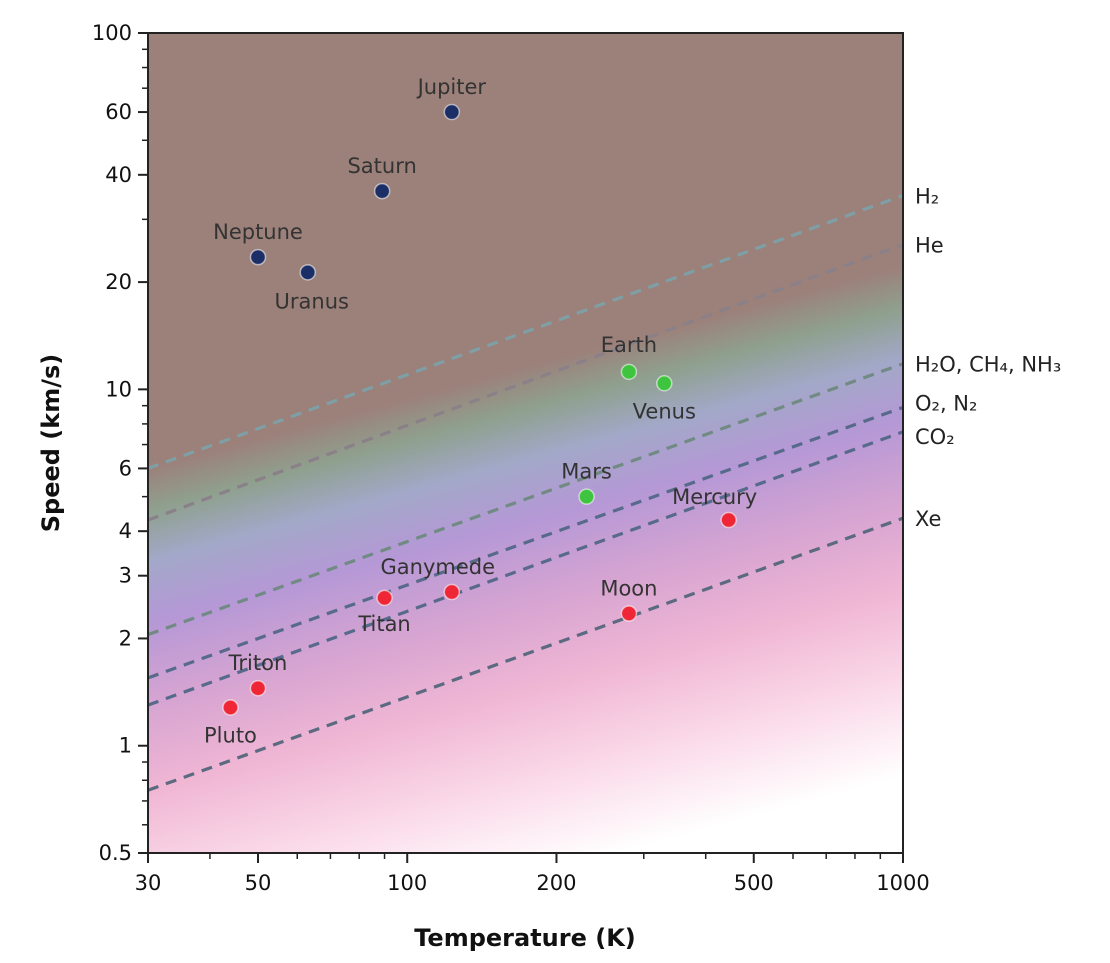 Image resolution: width=1110 pixels, height=963 pixels. Describe the element at coordinates (115, 853) in the screenshot. I see `y-tick-label: 0.5` at that location.